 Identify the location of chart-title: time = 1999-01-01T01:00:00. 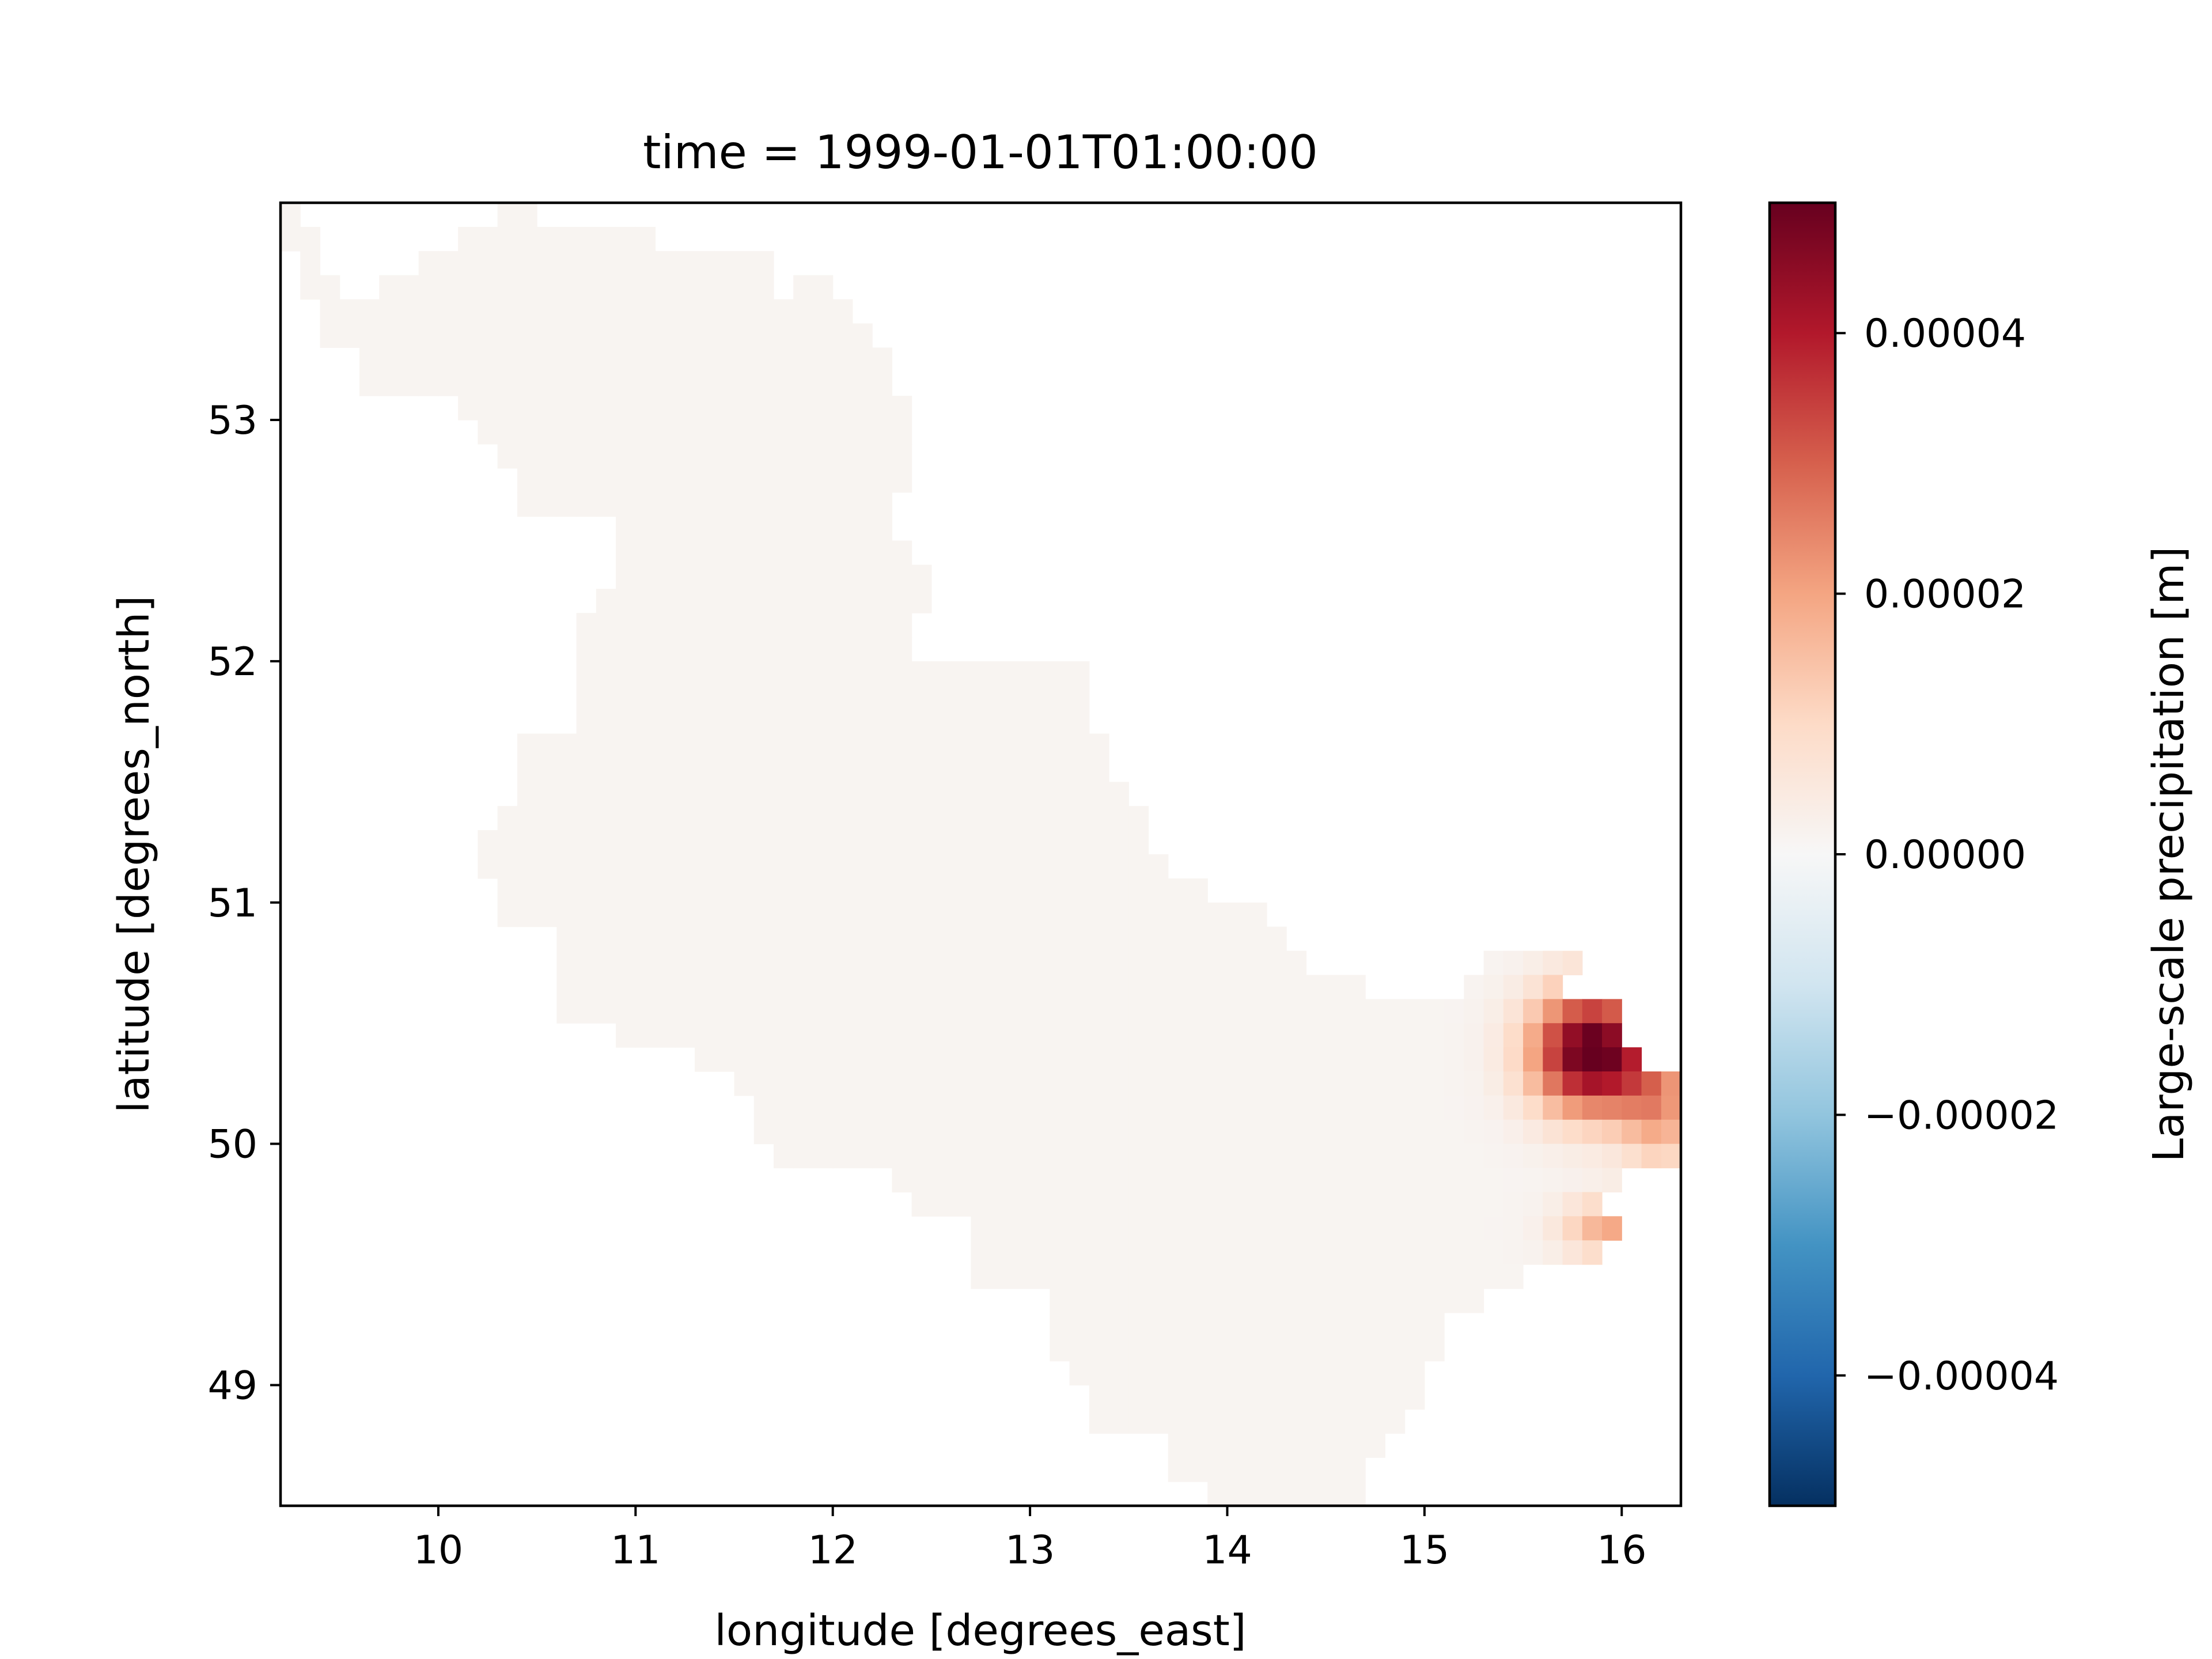
(980, 152).